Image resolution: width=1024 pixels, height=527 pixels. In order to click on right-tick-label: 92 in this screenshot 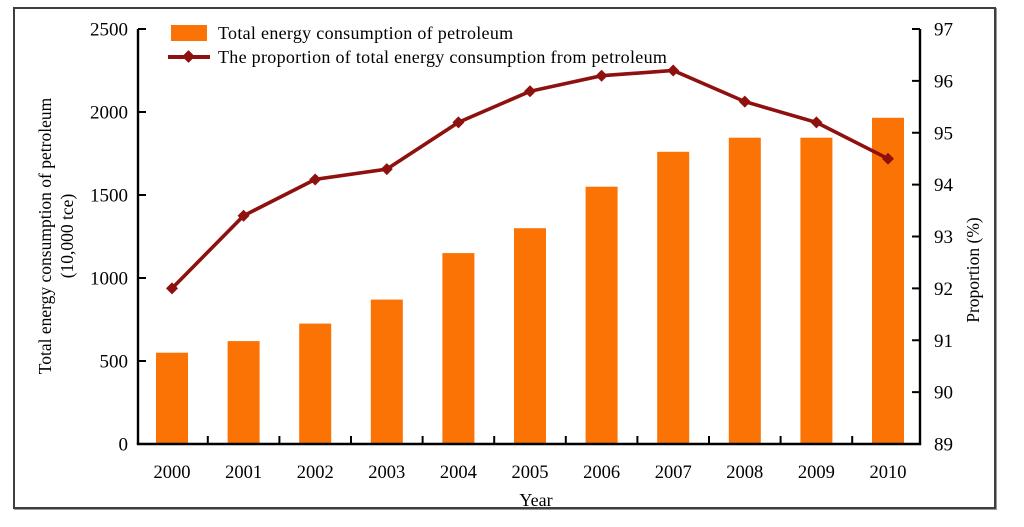, I will do `click(943, 289)`.